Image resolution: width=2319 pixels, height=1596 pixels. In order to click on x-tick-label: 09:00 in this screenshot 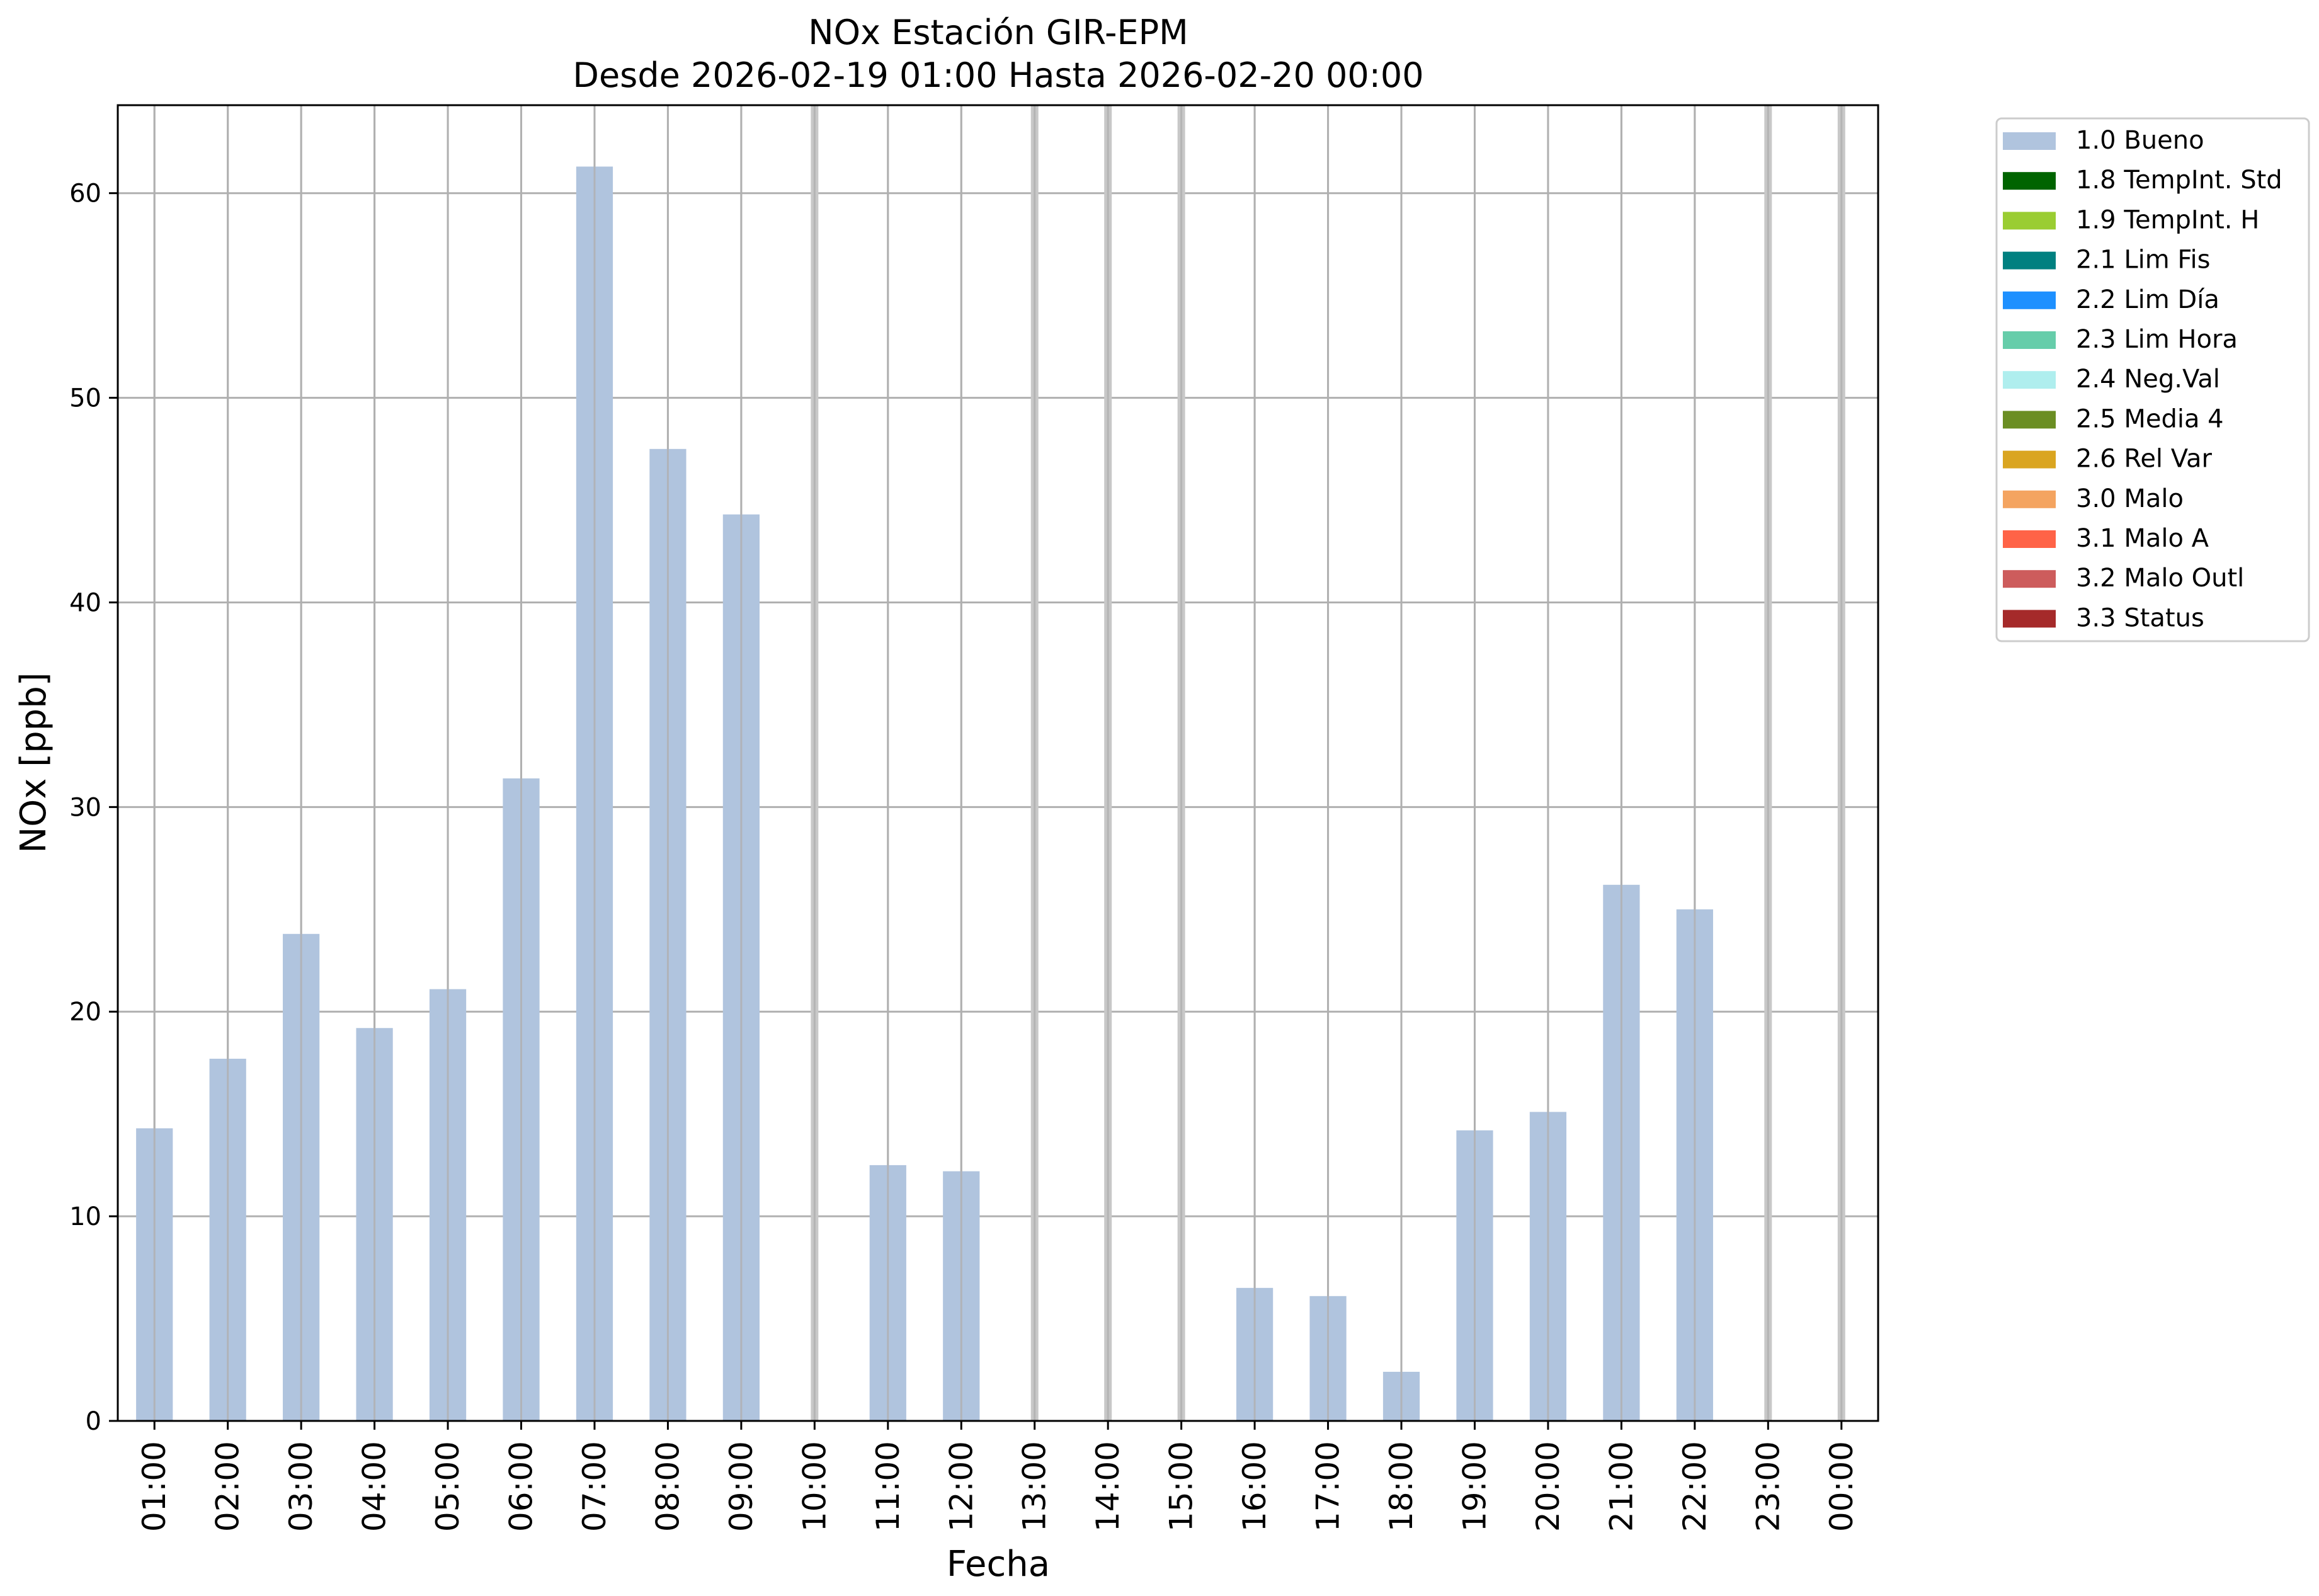, I will do `click(741, 1486)`.